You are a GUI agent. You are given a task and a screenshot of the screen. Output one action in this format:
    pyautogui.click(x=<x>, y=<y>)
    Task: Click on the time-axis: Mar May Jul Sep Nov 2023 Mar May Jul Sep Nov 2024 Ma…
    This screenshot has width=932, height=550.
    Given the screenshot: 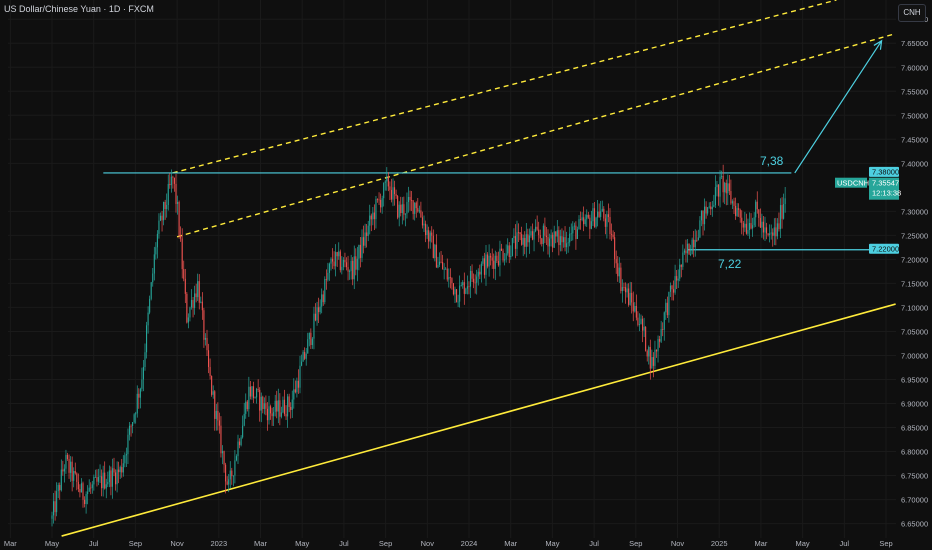 What is the action you would take?
    pyautogui.click(x=448, y=543)
    